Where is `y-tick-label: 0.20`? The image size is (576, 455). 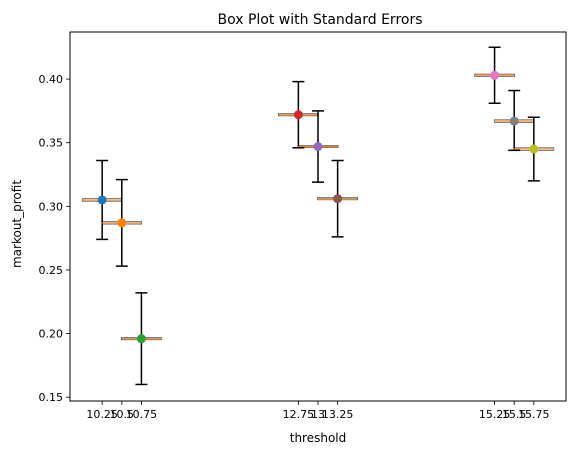 y-tick-label: 0.20 is located at coordinates (51, 334).